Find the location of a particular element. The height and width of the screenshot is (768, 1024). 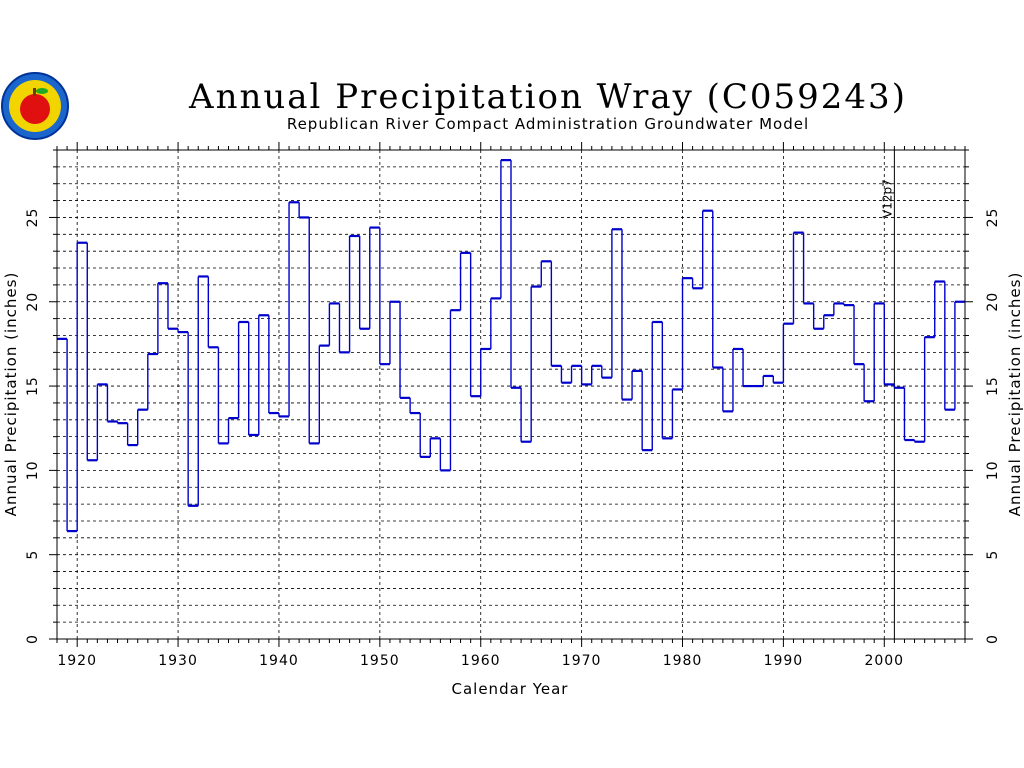

x-tick-label: 1970 is located at coordinates (582, 661).